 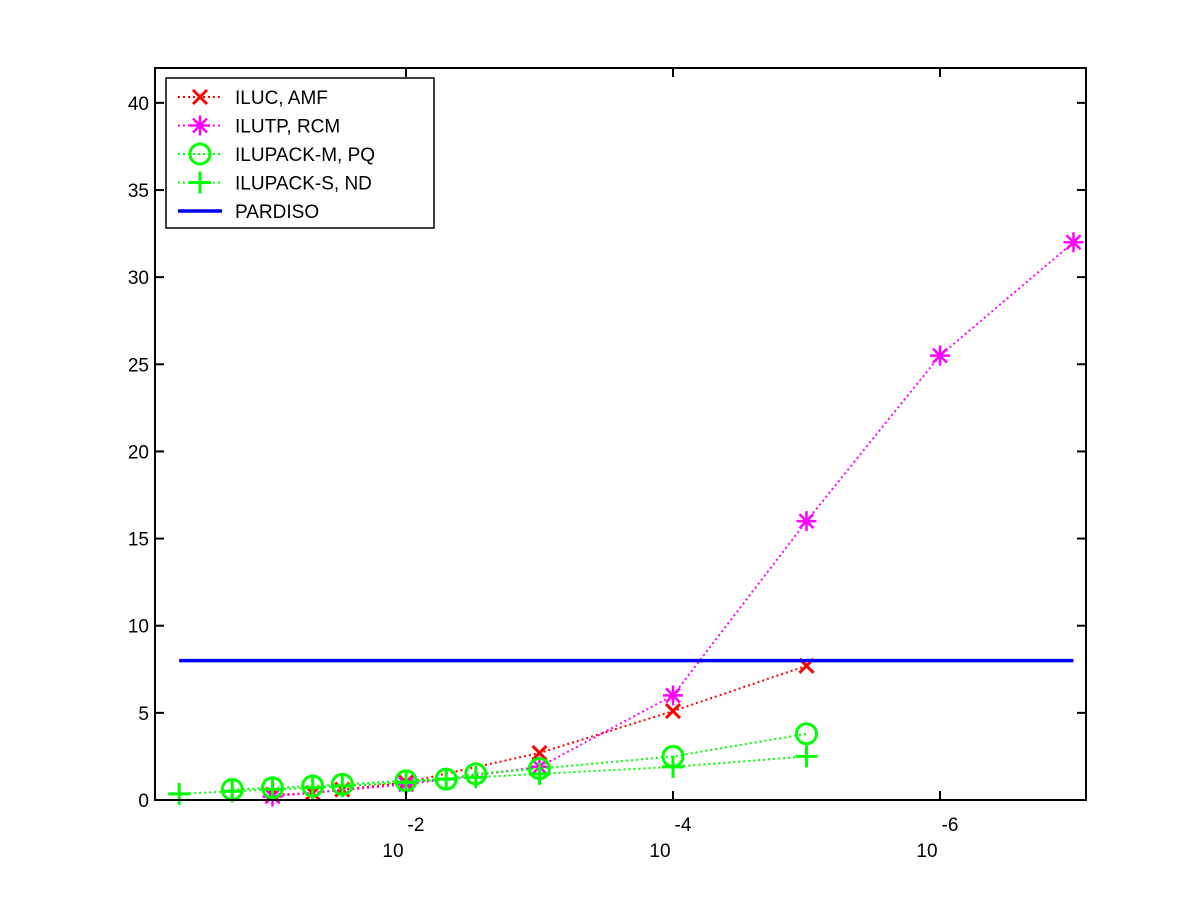 What do you see at coordinates (200, 182) in the screenshot?
I see `legend-marker-ilupack-s-nd` at bounding box center [200, 182].